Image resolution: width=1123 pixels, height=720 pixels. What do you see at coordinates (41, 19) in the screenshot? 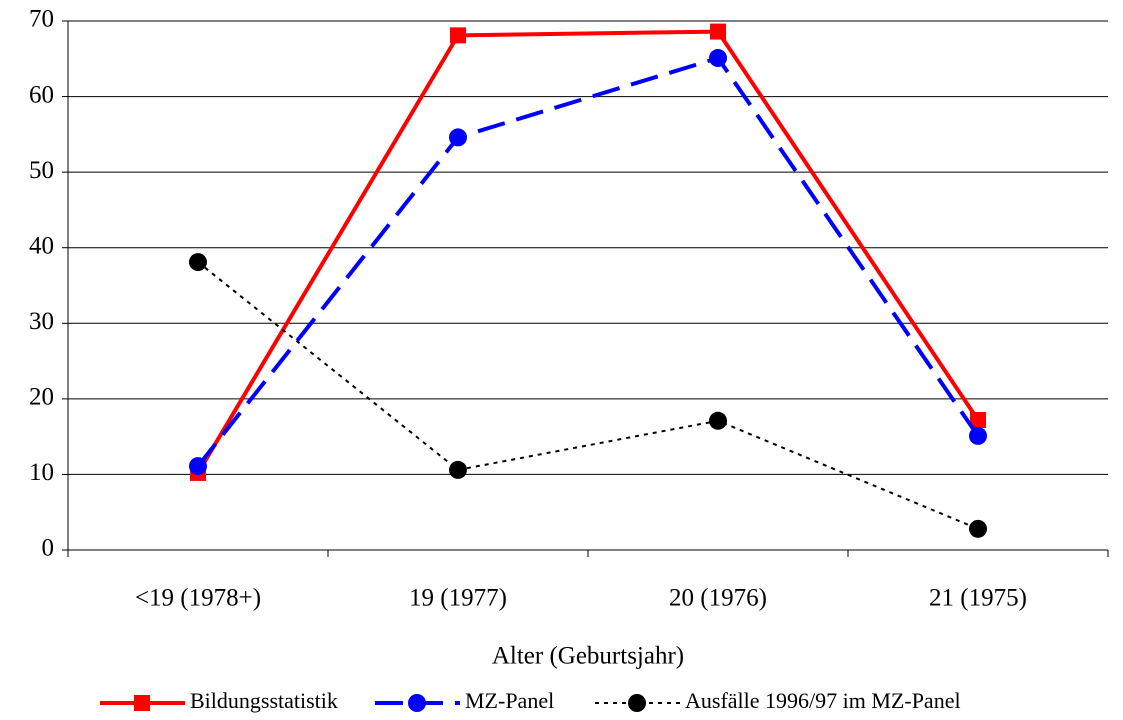
I see `y-tick-label: 70` at bounding box center [41, 19].